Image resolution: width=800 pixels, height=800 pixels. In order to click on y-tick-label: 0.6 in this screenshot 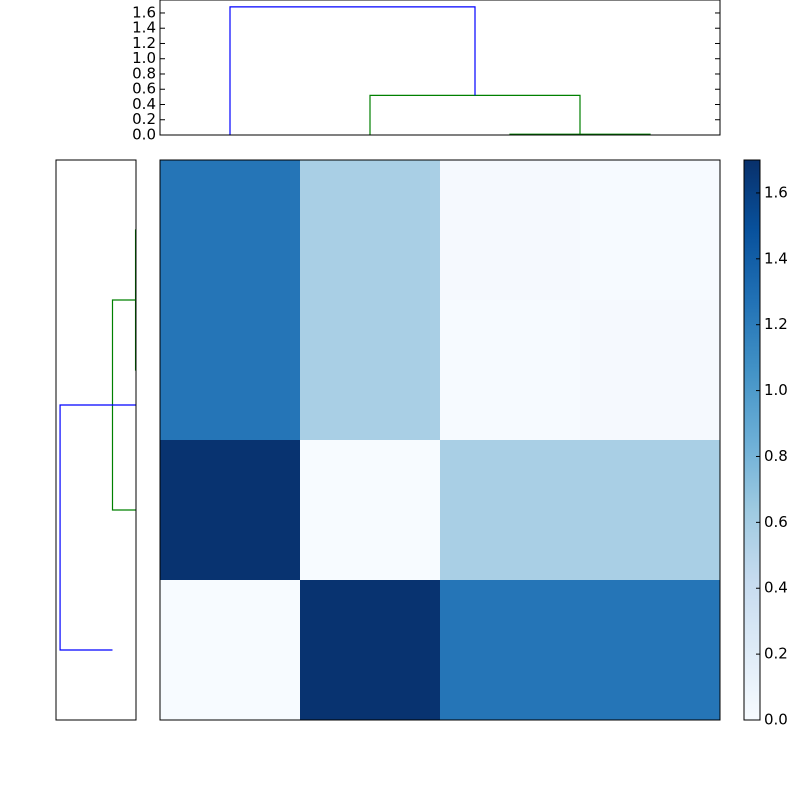, I will do `click(144, 89)`.